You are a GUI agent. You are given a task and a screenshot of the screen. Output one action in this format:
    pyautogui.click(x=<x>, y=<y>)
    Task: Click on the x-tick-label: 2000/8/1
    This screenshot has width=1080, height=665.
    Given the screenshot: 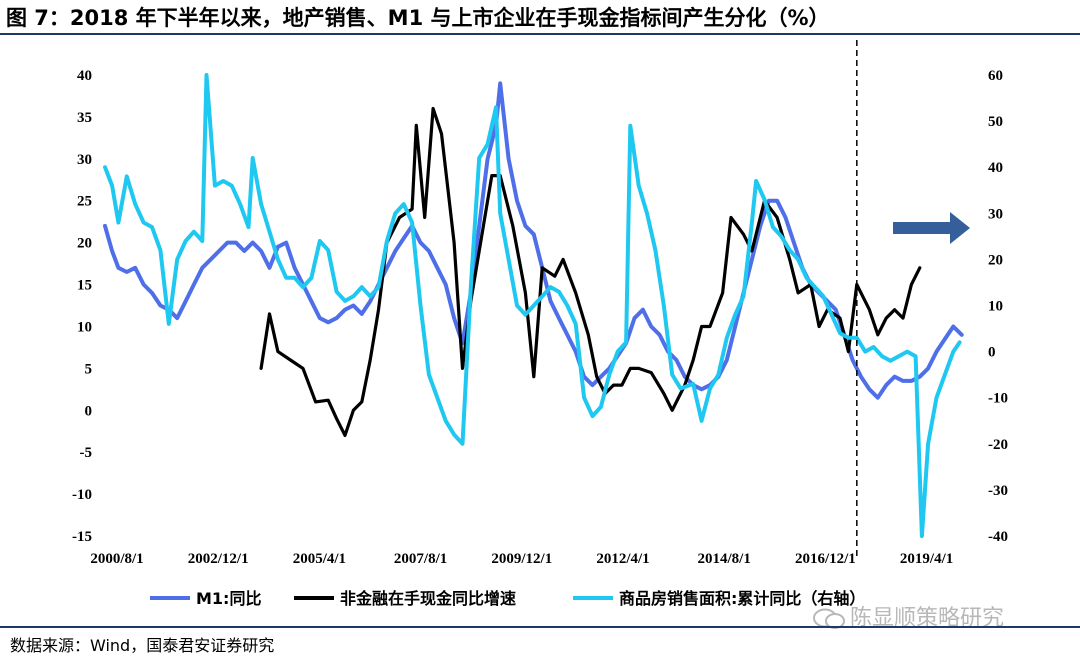 What is the action you would take?
    pyautogui.click(x=116, y=559)
    